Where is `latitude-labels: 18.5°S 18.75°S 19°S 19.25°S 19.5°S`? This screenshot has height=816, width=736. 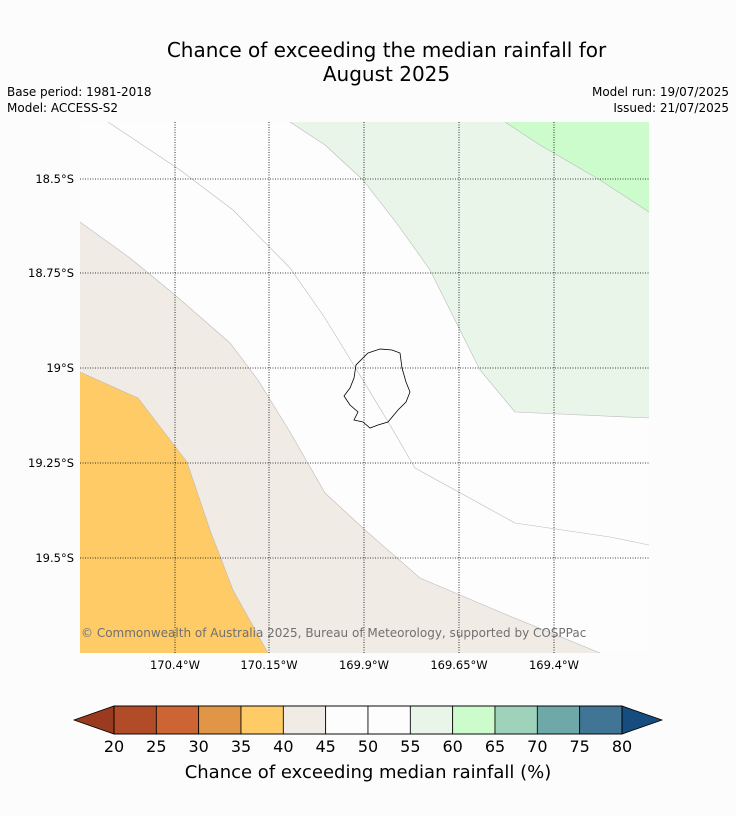
latitude-labels: 18.5°S 18.75°S 19°S 19.25°S 19.5°S is located at coordinates (51, 368).